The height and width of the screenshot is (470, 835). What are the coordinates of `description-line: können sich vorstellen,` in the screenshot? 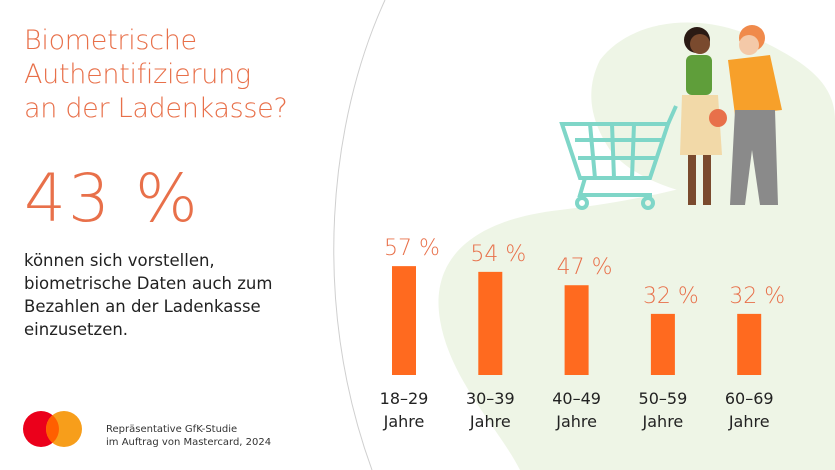 It's located at (119, 260).